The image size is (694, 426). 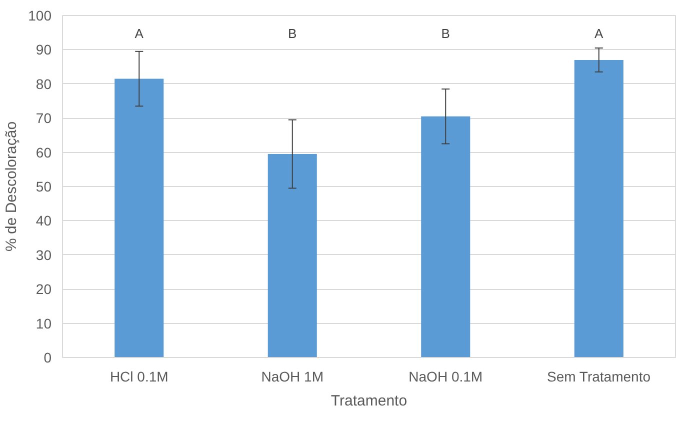 I want to click on y-tick-label: 70, so click(x=44, y=118).